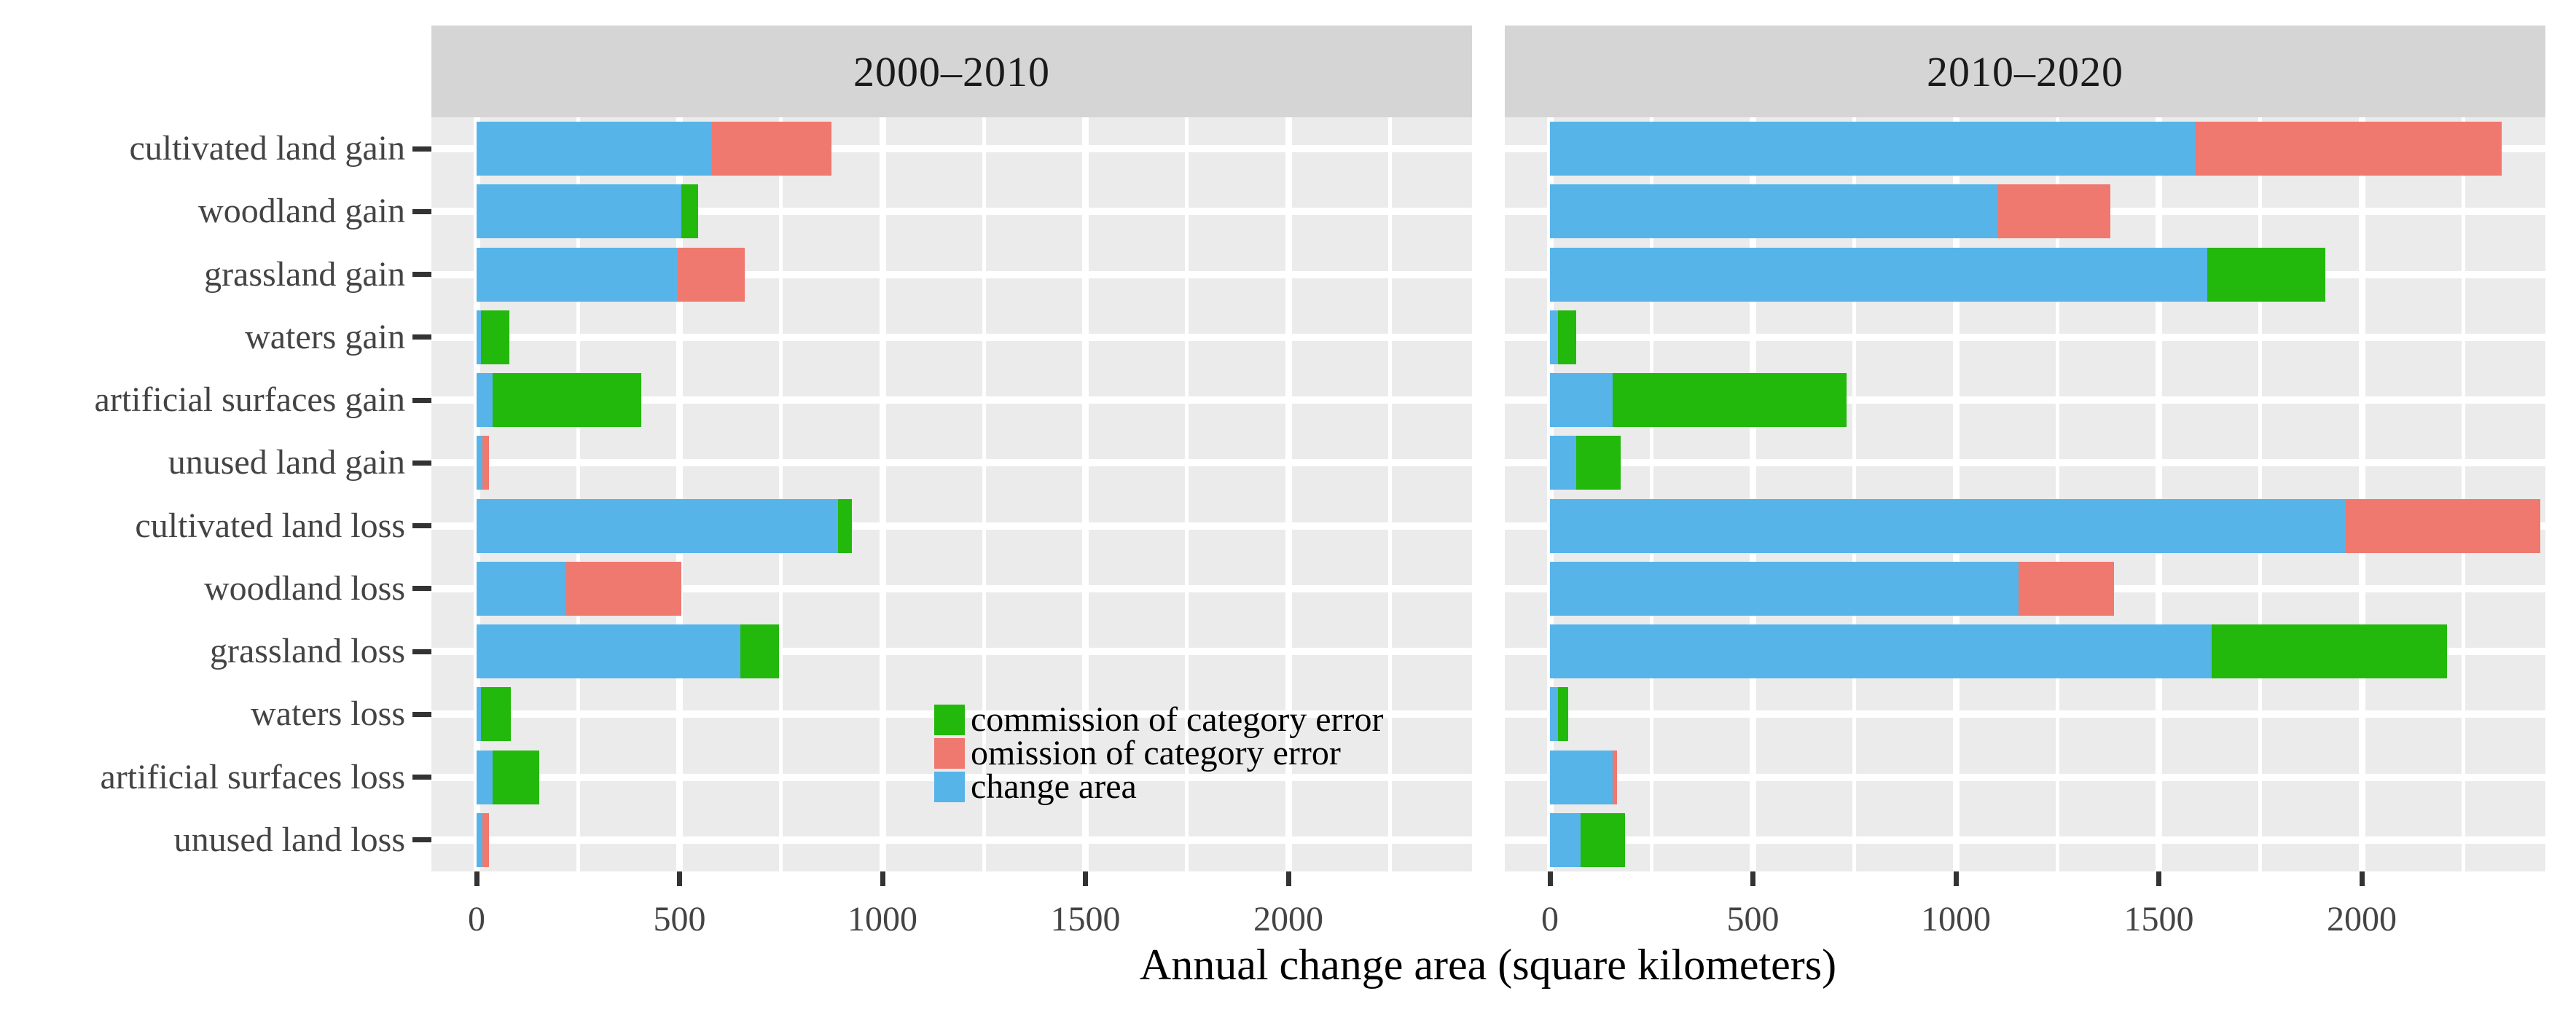 The image size is (2576, 1015). Describe the element at coordinates (270, 526) in the screenshot. I see `y-axis-label: cultivated land loss` at that location.